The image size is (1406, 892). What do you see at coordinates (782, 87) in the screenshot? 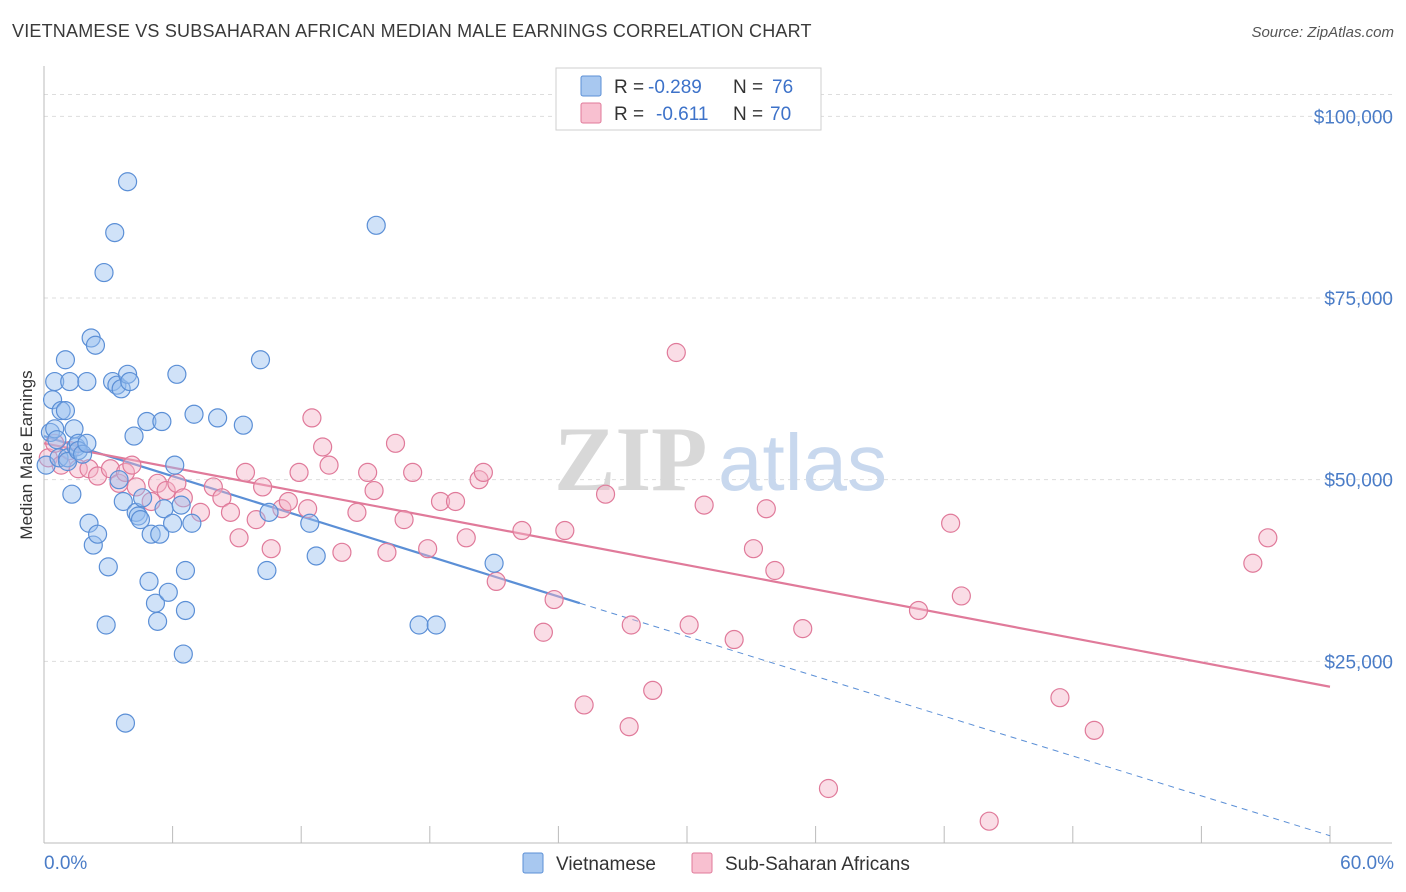
I see `legend-n-value-1: 76` at bounding box center [782, 87].